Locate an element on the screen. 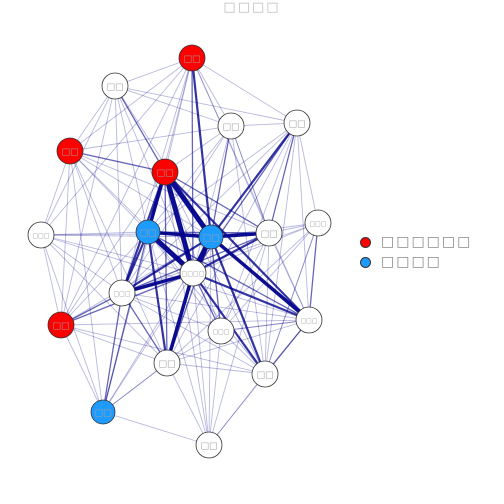  node-label-n20: □□ is located at coordinates (208, 447).